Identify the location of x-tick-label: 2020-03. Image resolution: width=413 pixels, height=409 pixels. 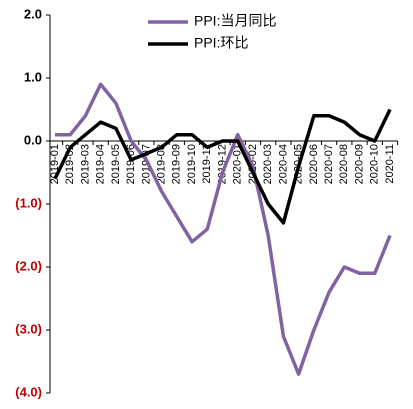
(268, 164).